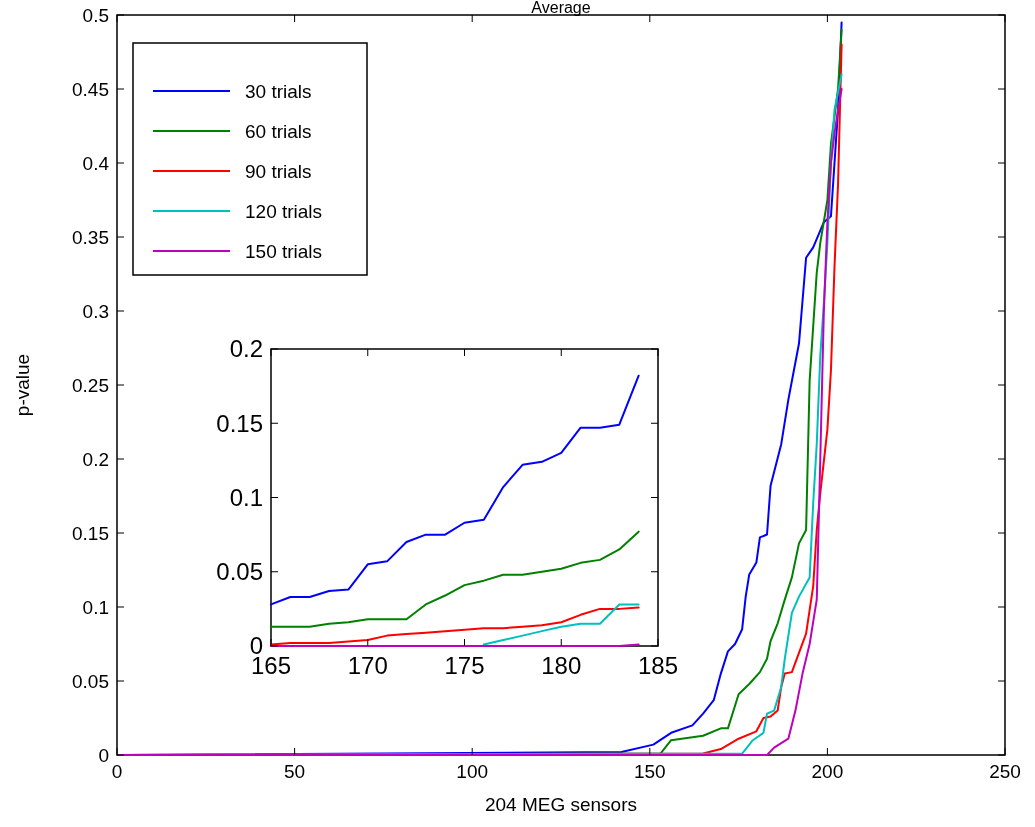 The height and width of the screenshot is (827, 1035). What do you see at coordinates (284, 211) in the screenshot?
I see `legend-label: 120 trials` at bounding box center [284, 211].